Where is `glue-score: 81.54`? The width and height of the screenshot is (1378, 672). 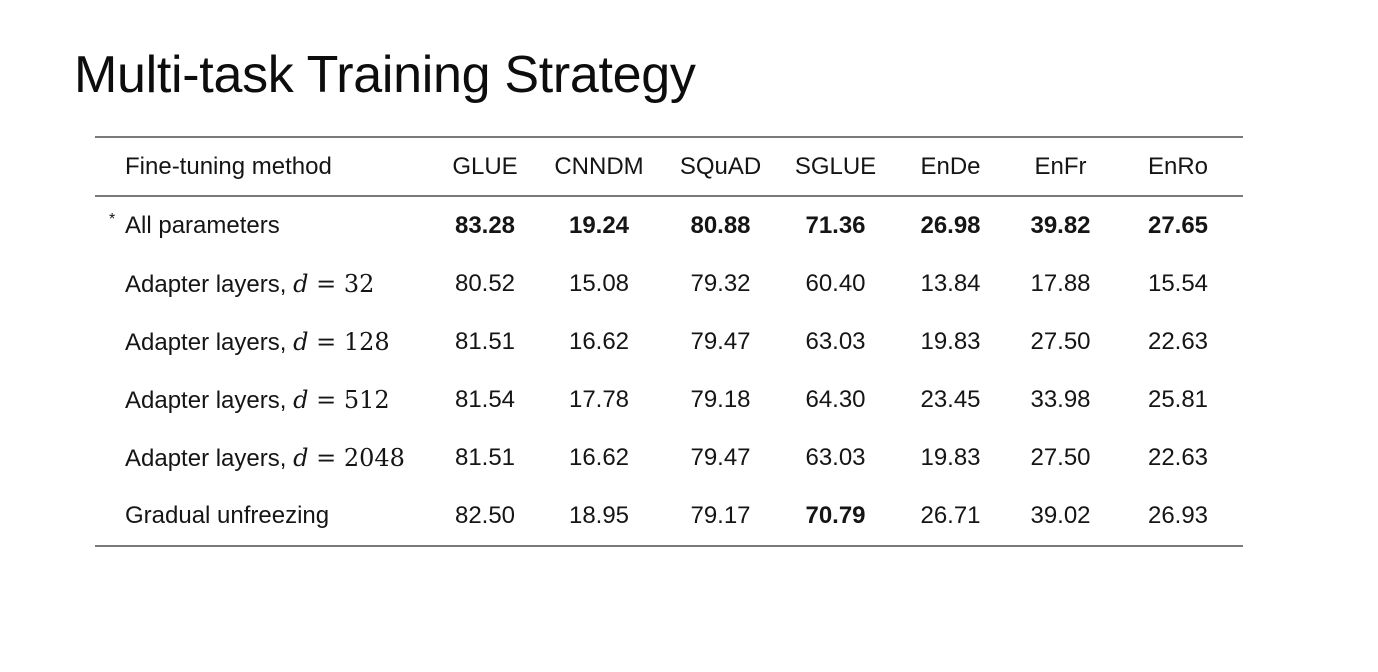 glue-score: 81.54 is located at coordinates (485, 399).